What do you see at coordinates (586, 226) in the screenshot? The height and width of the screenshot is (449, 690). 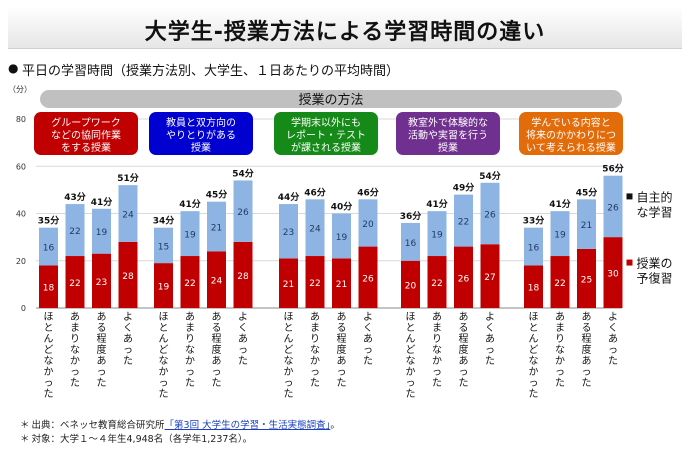 I see `bar-self-value: 21` at bounding box center [586, 226].